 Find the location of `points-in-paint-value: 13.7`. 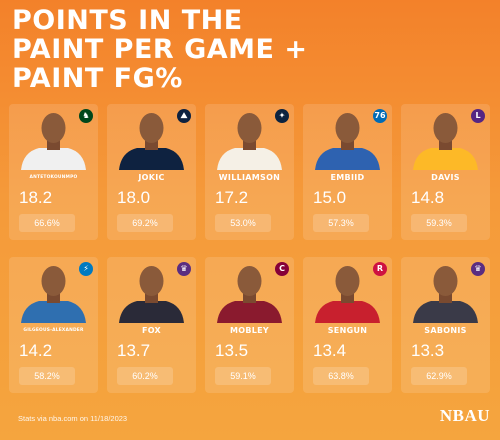

points-in-paint-value: 13.7 is located at coordinates (134, 350).